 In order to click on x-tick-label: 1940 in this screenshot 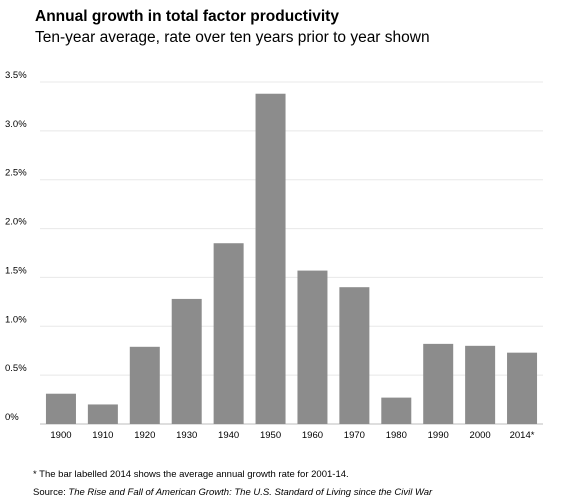, I will do `click(228, 435)`.